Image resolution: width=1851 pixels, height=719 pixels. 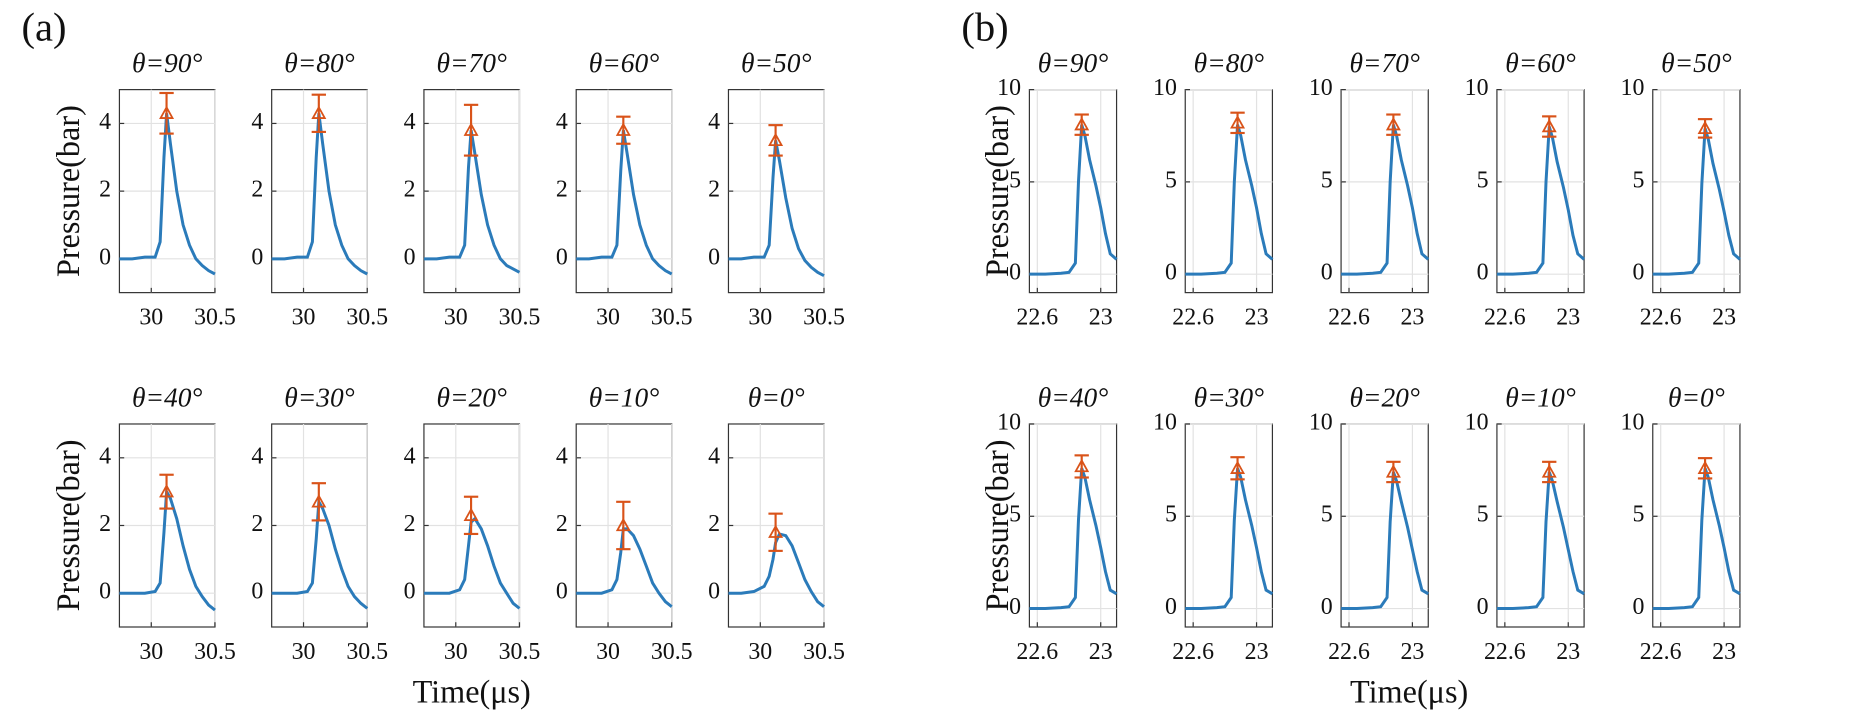 I want to click on subplot-title: θ=10°, so click(x=1540, y=397).